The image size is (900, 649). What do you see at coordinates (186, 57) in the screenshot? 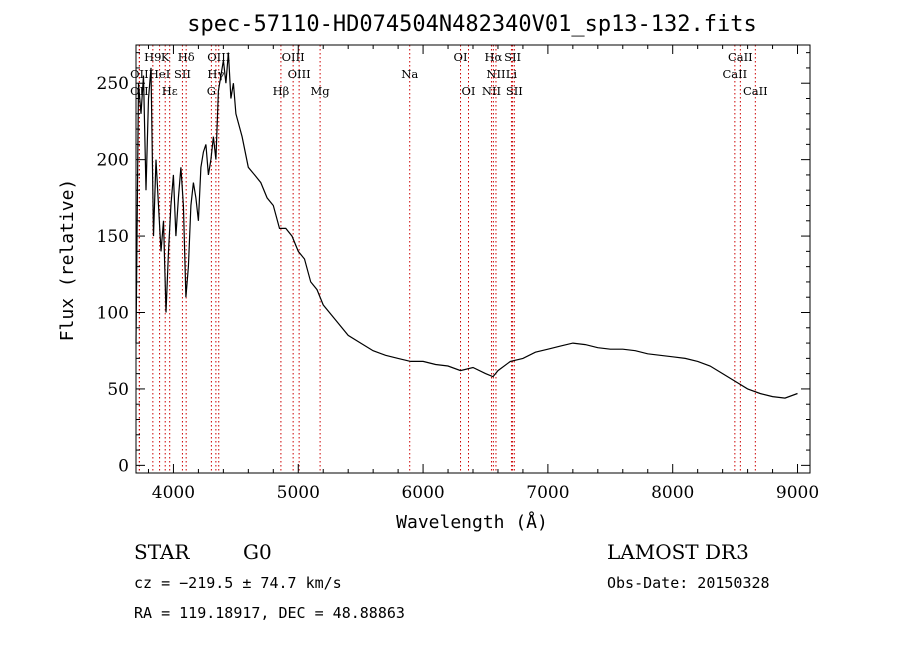
I see `line-label: Hδ` at bounding box center [186, 57].